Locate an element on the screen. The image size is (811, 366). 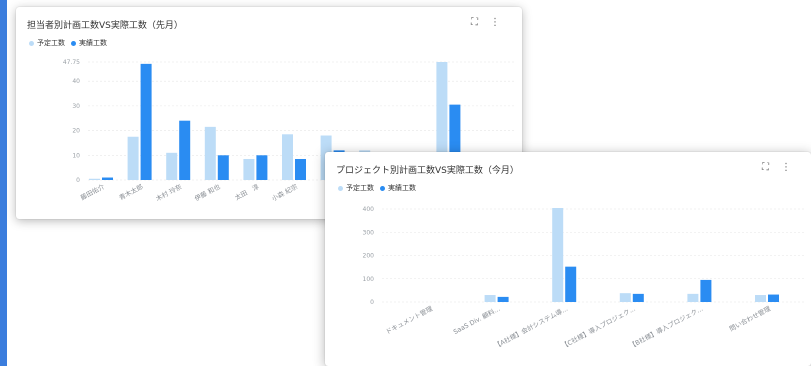
y-tick-label: 20 is located at coordinates (76, 131).